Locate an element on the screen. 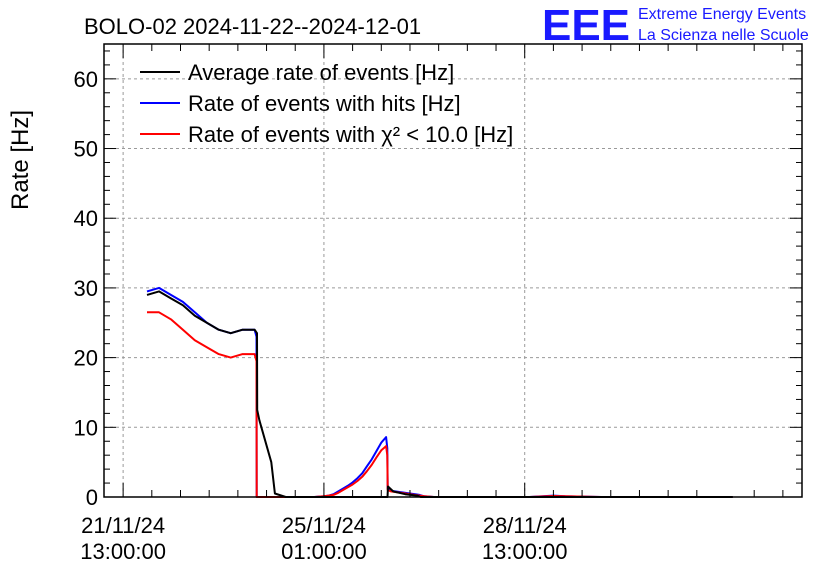 This screenshot has width=836, height=572. logo-line1: Extreme Energy Events is located at coordinates (722, 14).